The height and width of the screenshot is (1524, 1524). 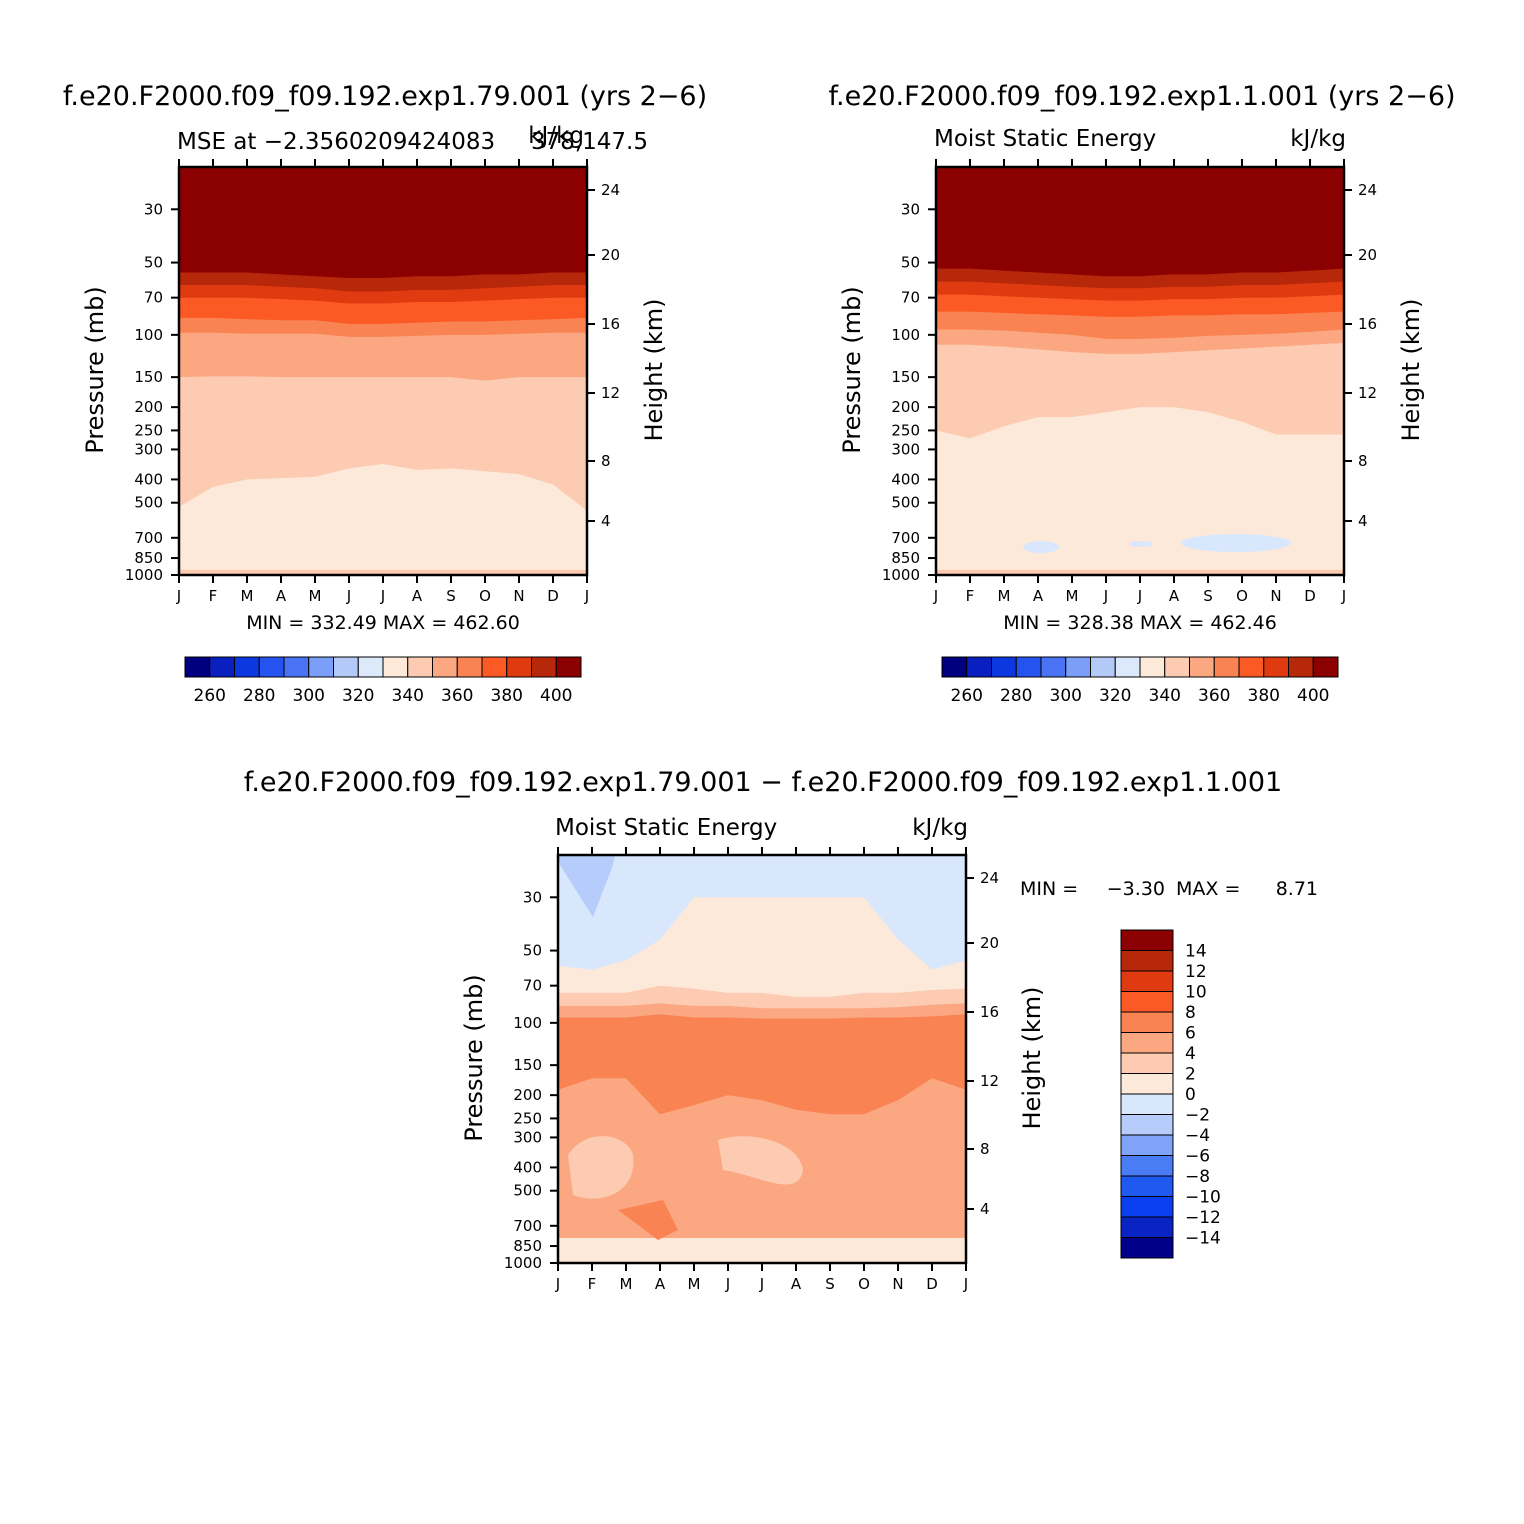 I want to click on panel1-colorbar: 260 280 300 320 340 360 380 400, so click(x=383, y=681).